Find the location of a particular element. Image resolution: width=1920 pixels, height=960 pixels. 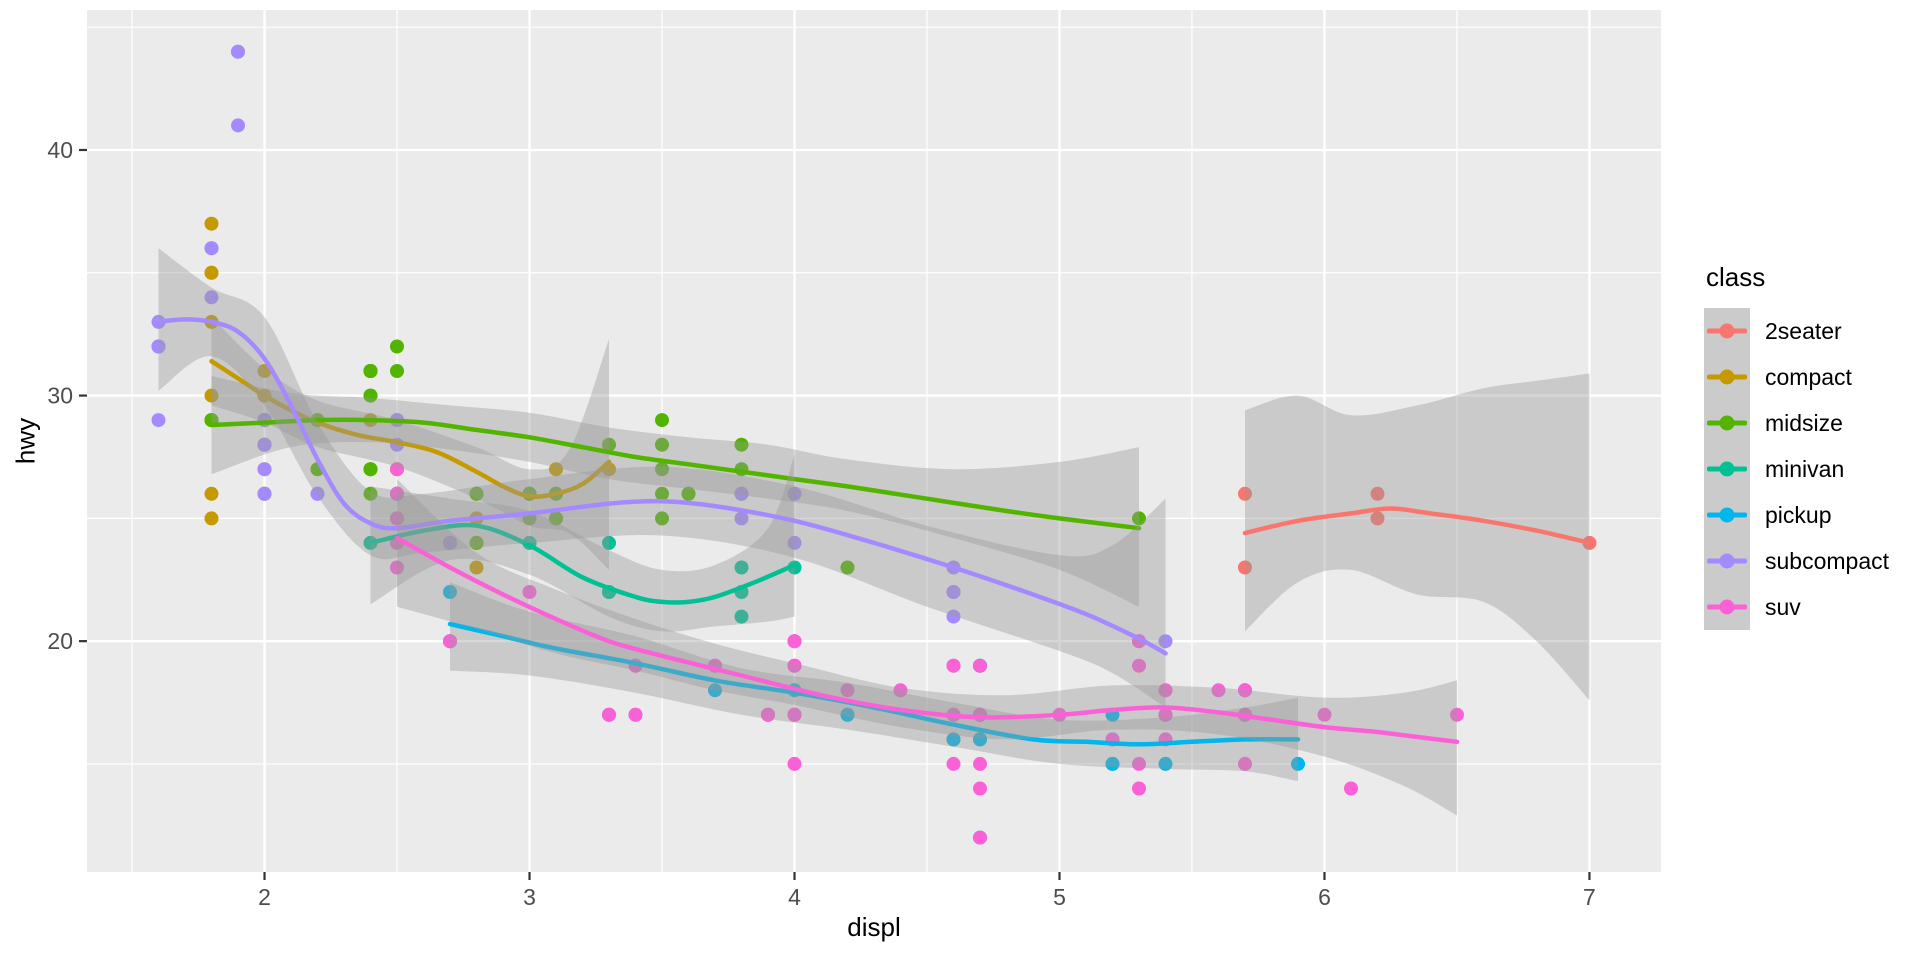

x-axis-title: displ is located at coordinates (874, 927).